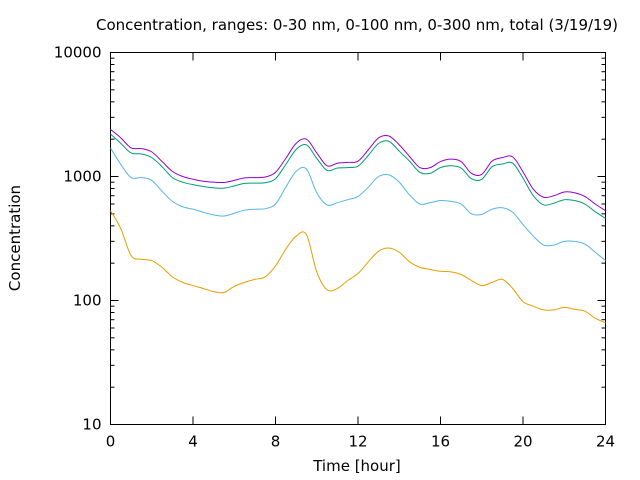 The image size is (640, 480). I want to click on y-tick-label: 100, so click(87, 301).